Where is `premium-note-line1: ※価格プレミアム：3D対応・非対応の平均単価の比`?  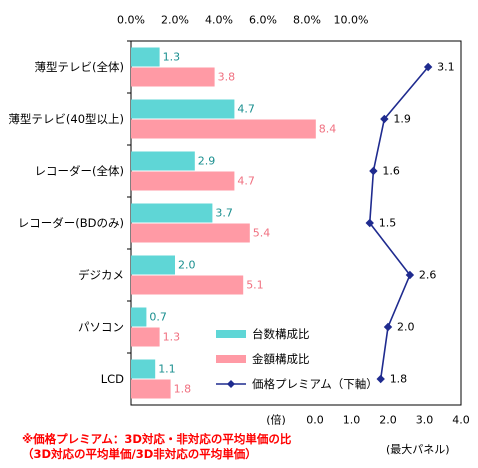
premium-note-line1: ※価格プレミアム：3D対応・非対応の平均単価の比 is located at coordinates (157, 439).